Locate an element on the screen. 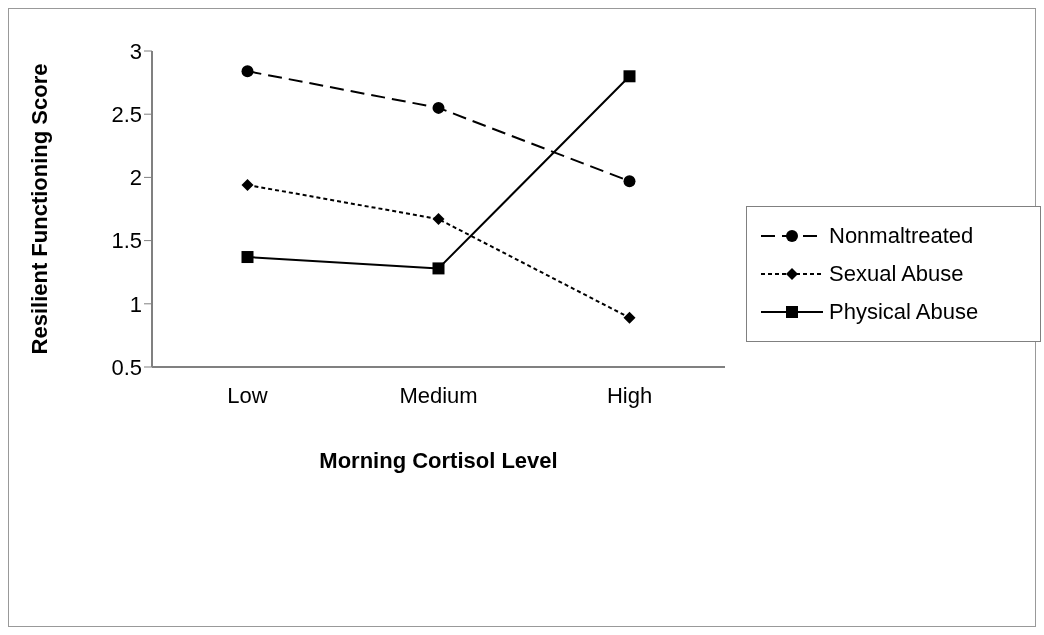 This screenshot has width=1044, height=635. x-axis-title: Morning Cortisol Level is located at coordinates (438, 460).